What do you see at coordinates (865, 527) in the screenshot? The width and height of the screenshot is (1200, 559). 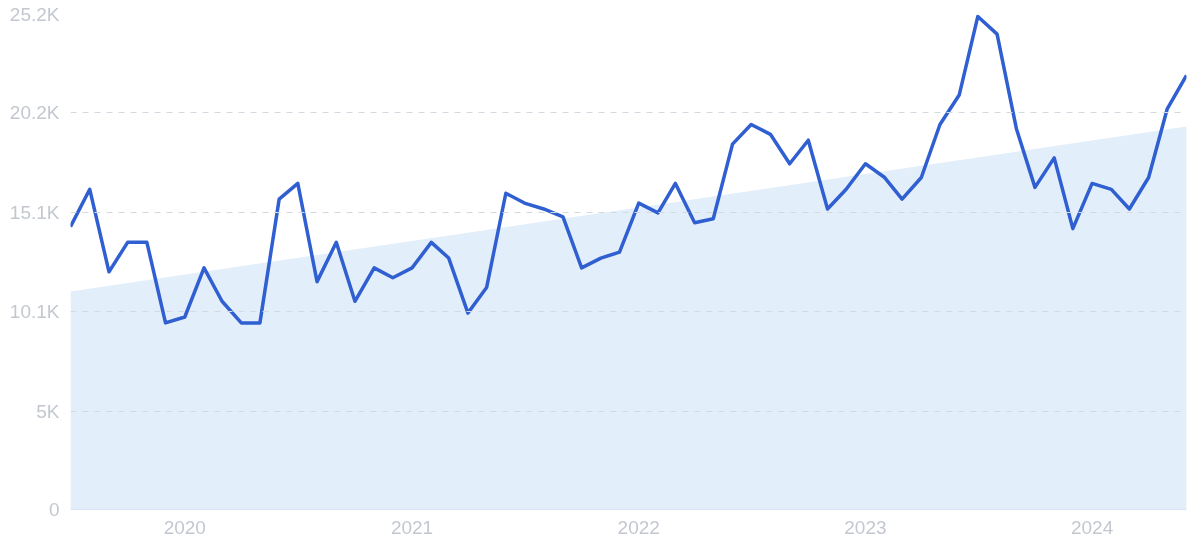 I see `x-tick-label: 2023` at bounding box center [865, 527].